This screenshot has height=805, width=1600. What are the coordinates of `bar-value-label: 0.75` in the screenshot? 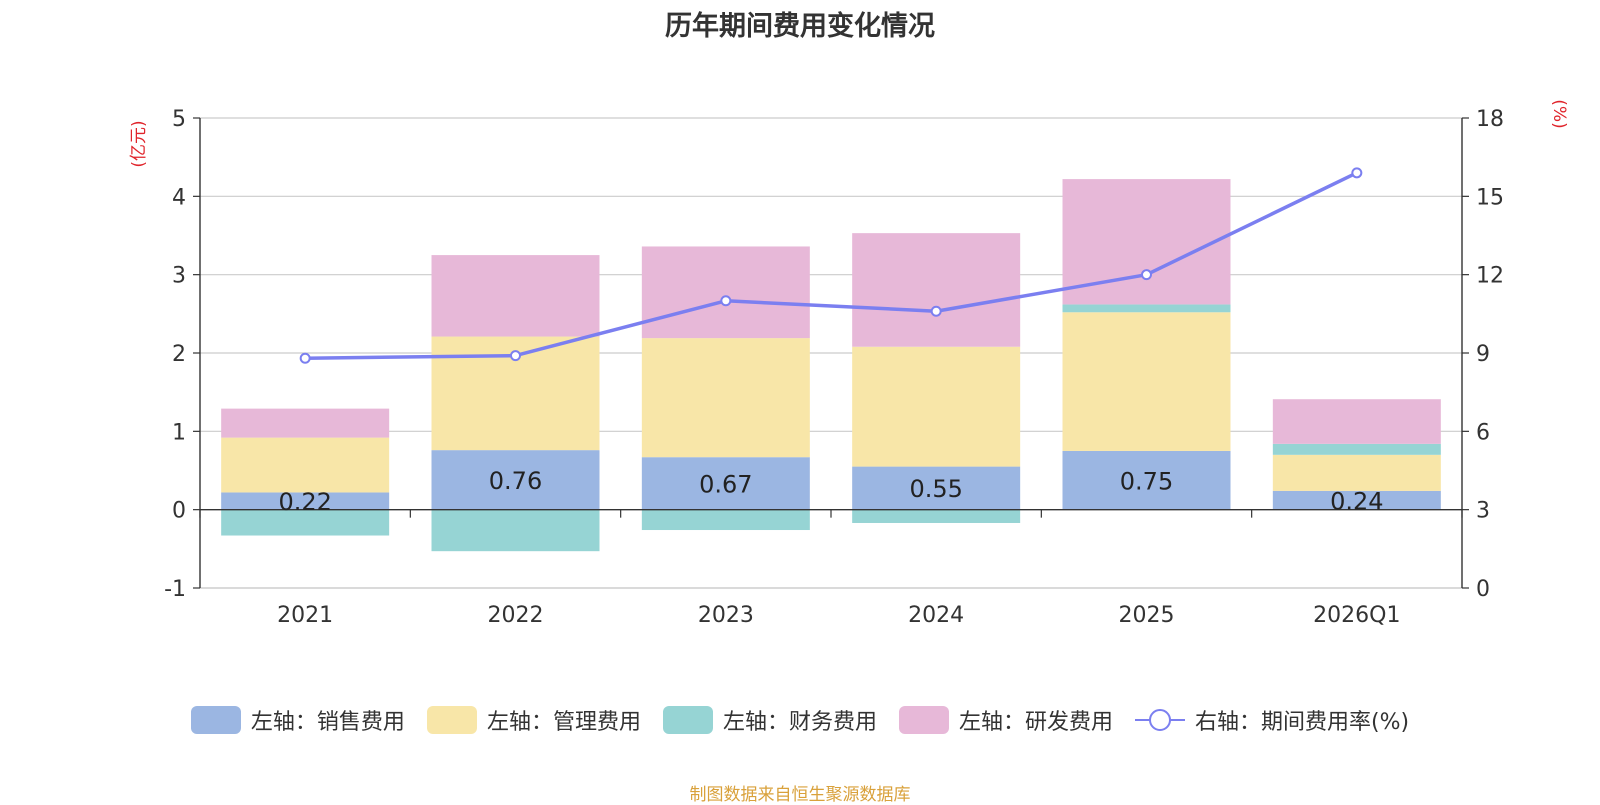 It's located at (1146, 481).